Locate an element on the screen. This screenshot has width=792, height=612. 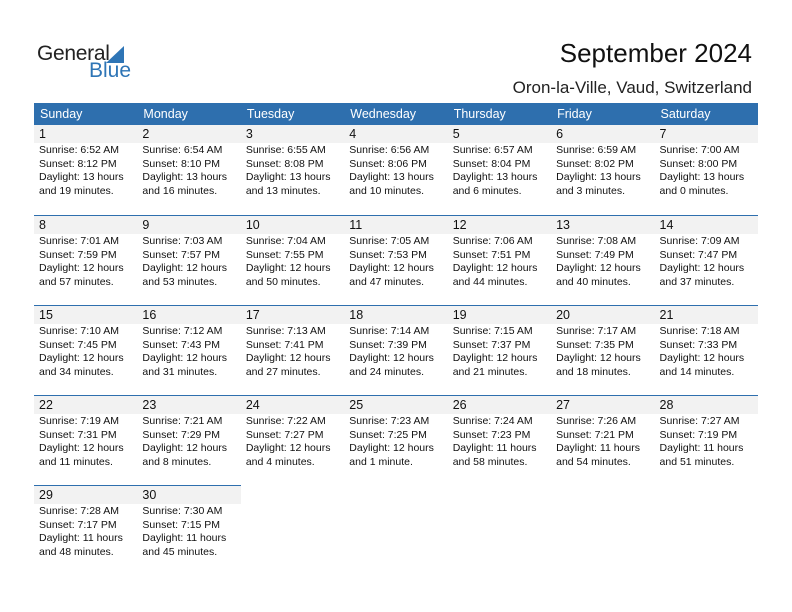
minutes-text: and 40 minutes. is located at coordinates (593, 281).